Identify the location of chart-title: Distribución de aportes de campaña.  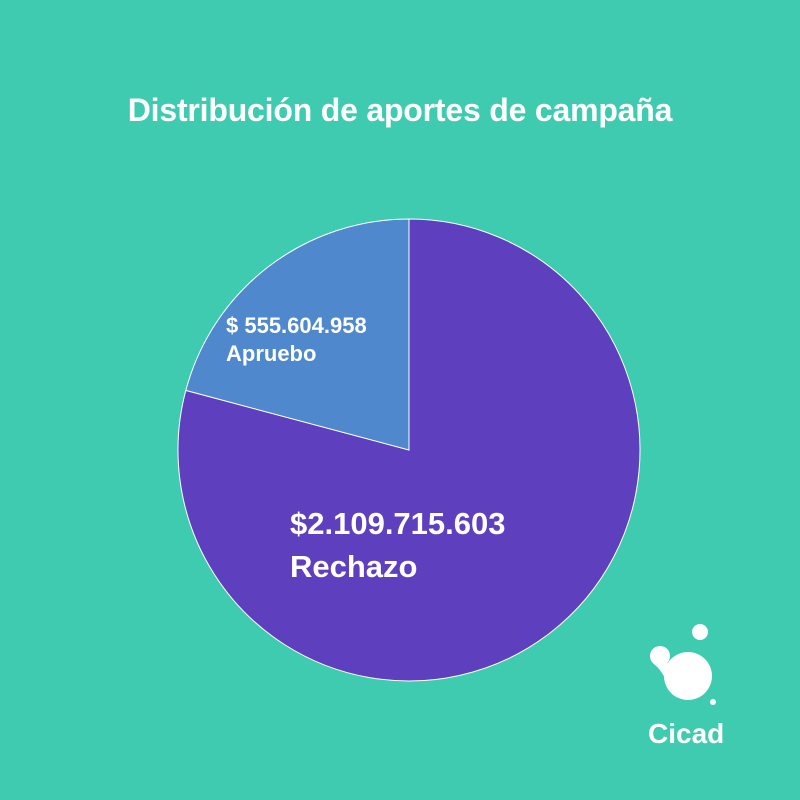
(400, 110).